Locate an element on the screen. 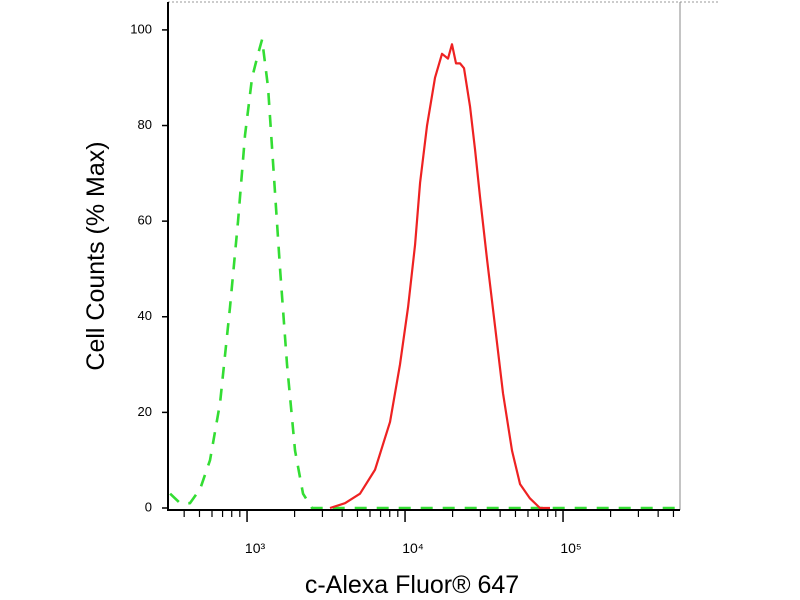  y-tick-label: 40 is located at coordinates (145, 315).